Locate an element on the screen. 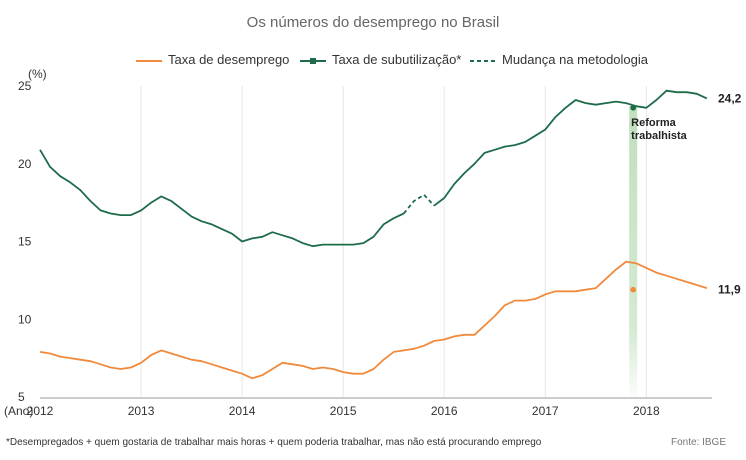 The image size is (746, 460). legend-item-desemprego: Taxa de desemprego is located at coordinates (212, 59).